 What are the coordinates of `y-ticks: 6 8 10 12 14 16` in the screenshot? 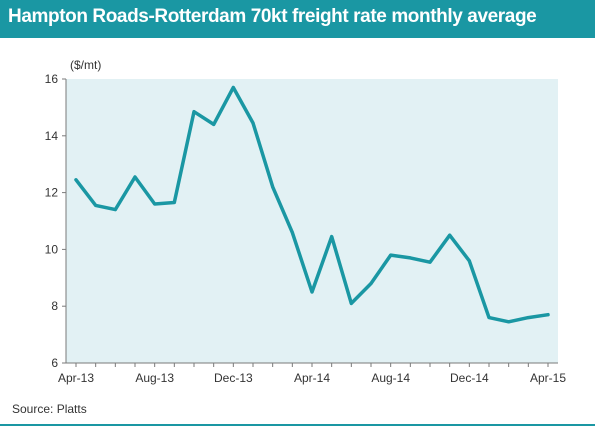 It's located at (55, 221).